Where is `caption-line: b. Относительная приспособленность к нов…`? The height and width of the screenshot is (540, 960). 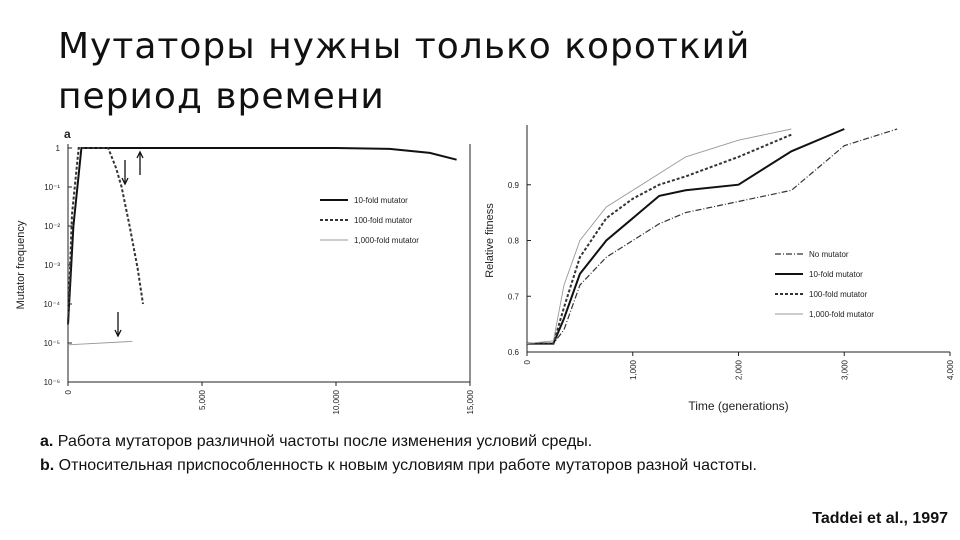
caption-line: b. Относительная приспособленность к нов… is located at coordinates (460, 466).